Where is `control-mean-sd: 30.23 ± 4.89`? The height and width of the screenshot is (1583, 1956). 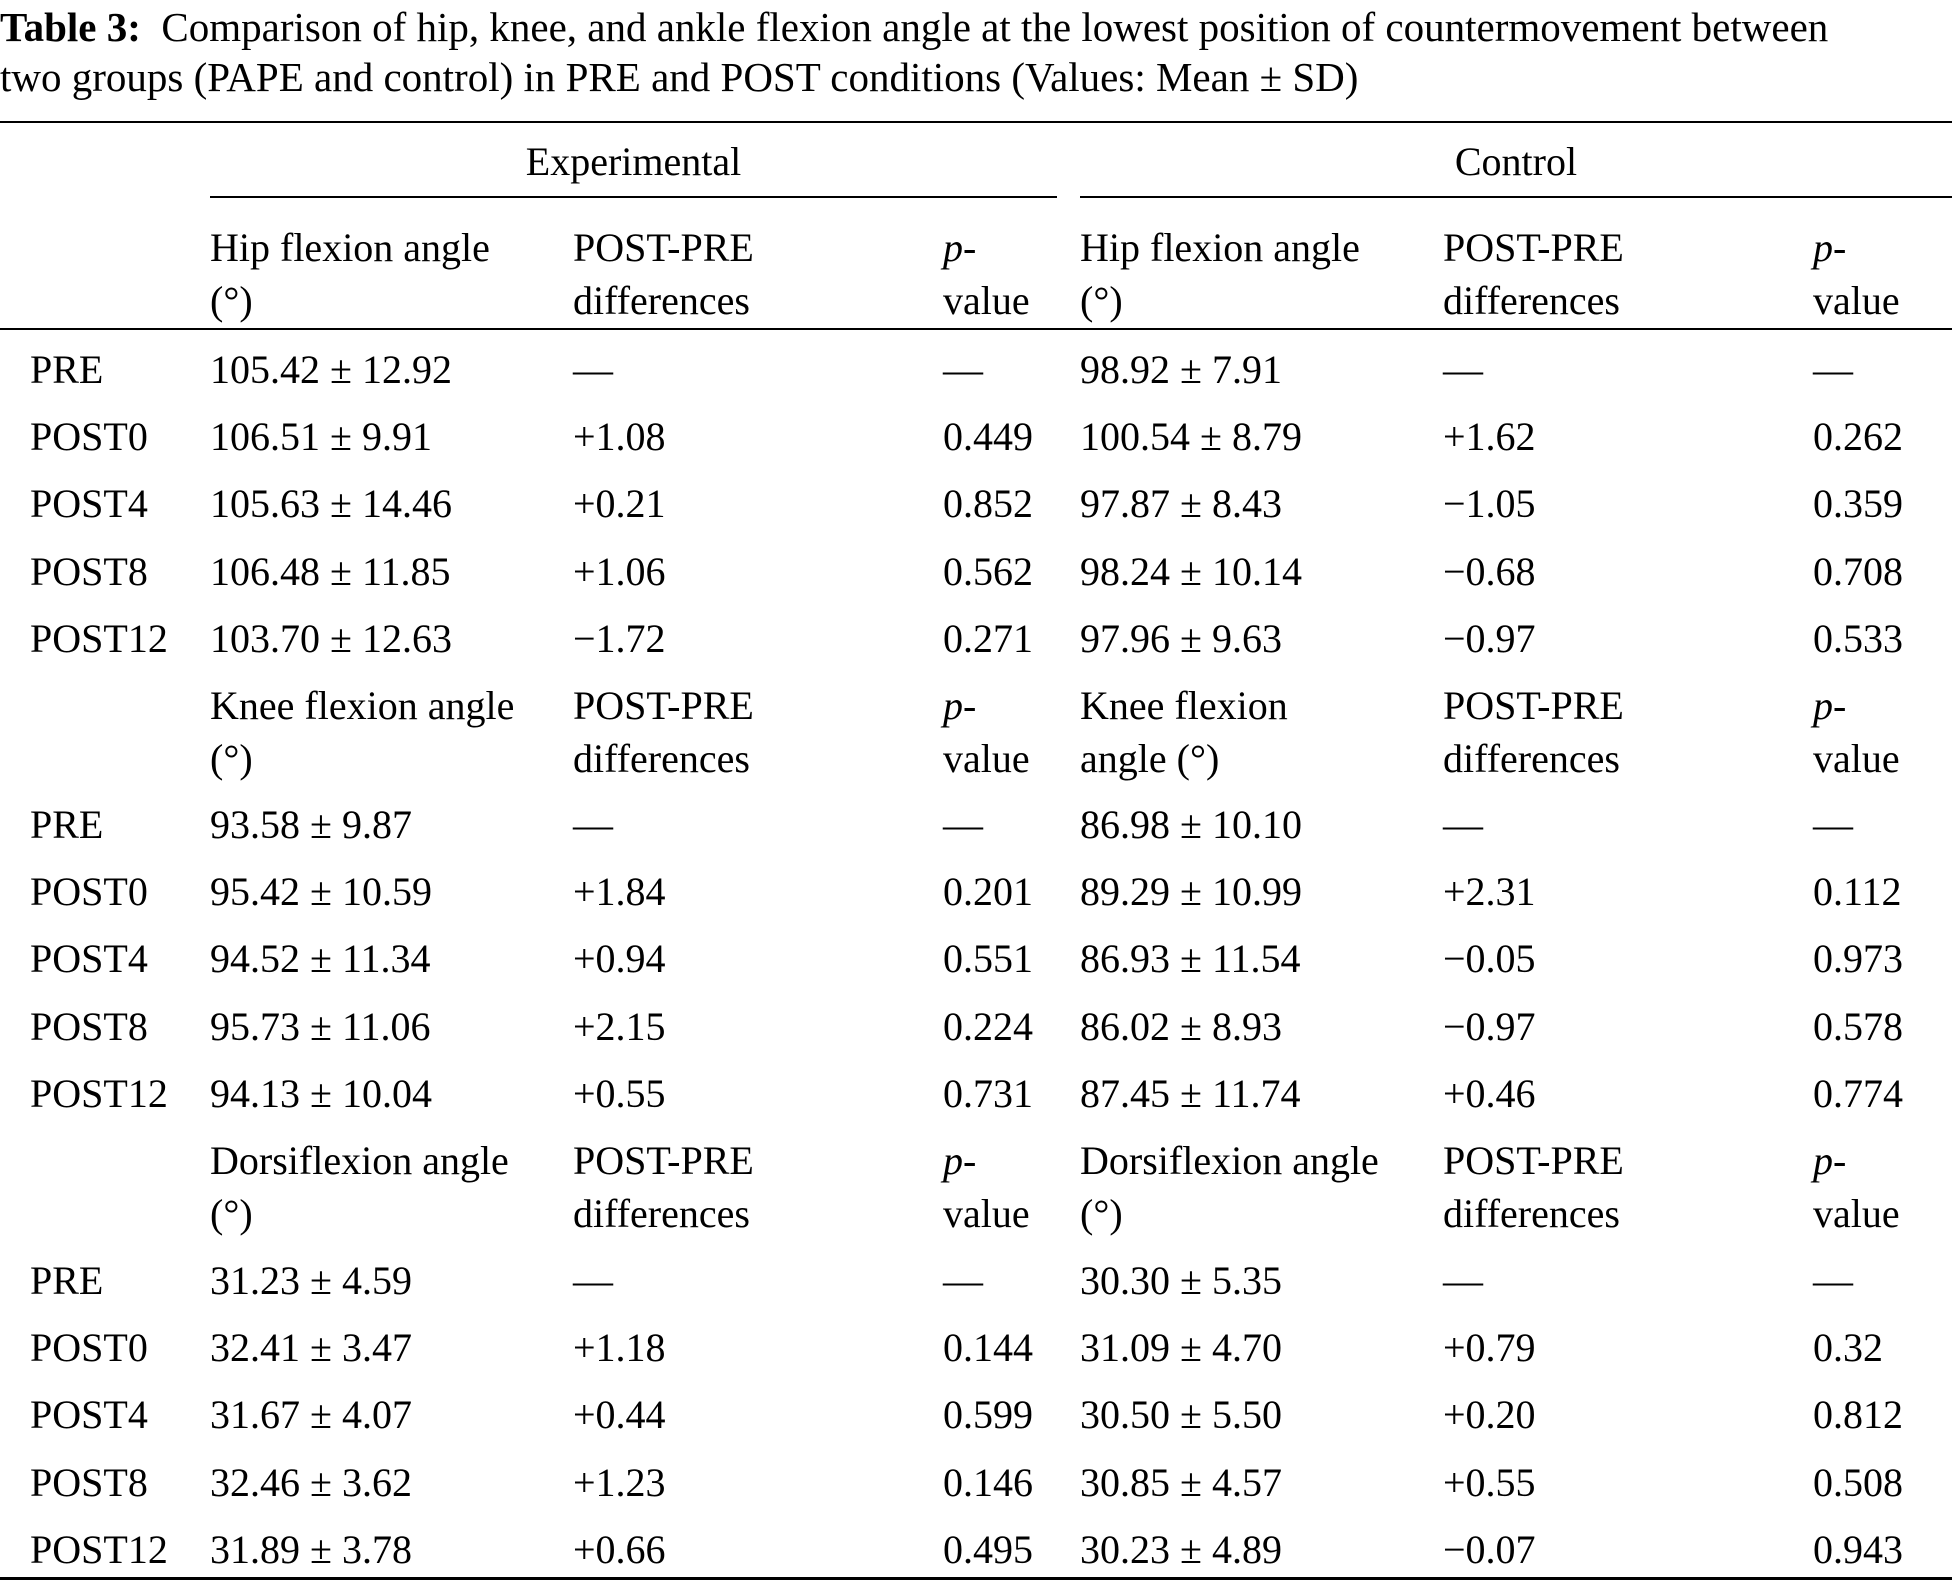
control-mean-sd: 30.23 ± 4.89 is located at coordinates (1181, 1549).